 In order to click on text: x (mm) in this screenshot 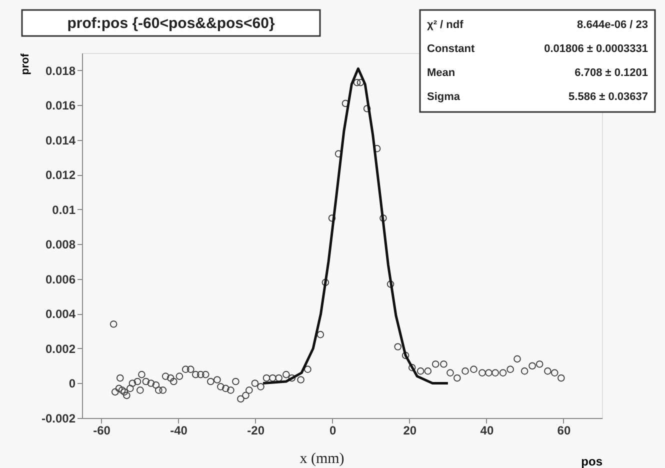, I will do `click(322, 459)`.